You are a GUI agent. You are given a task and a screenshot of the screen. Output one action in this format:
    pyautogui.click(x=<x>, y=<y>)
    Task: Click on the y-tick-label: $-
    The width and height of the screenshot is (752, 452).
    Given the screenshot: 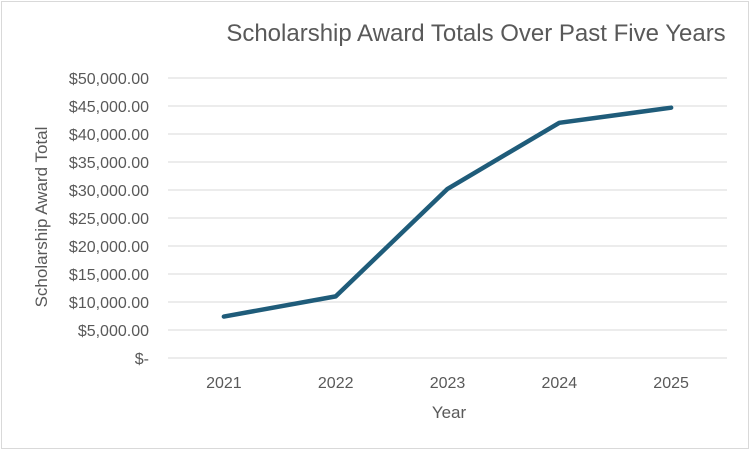 What is the action you would take?
    pyautogui.click(x=142, y=359)
    